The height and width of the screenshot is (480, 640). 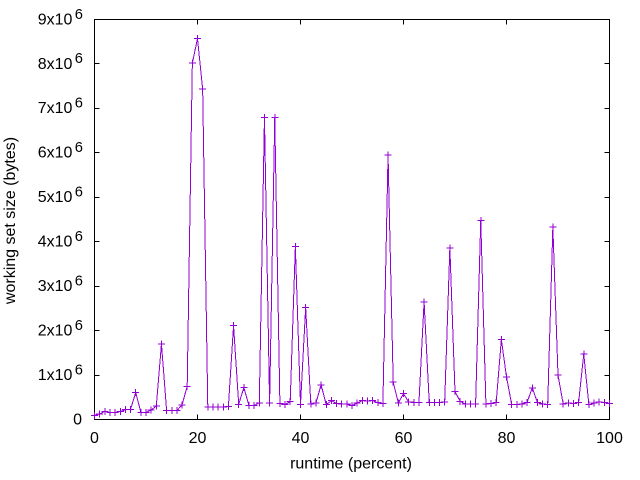 What do you see at coordinates (55, 286) in the screenshot?
I see `svg-text: 3x10` at bounding box center [55, 286].